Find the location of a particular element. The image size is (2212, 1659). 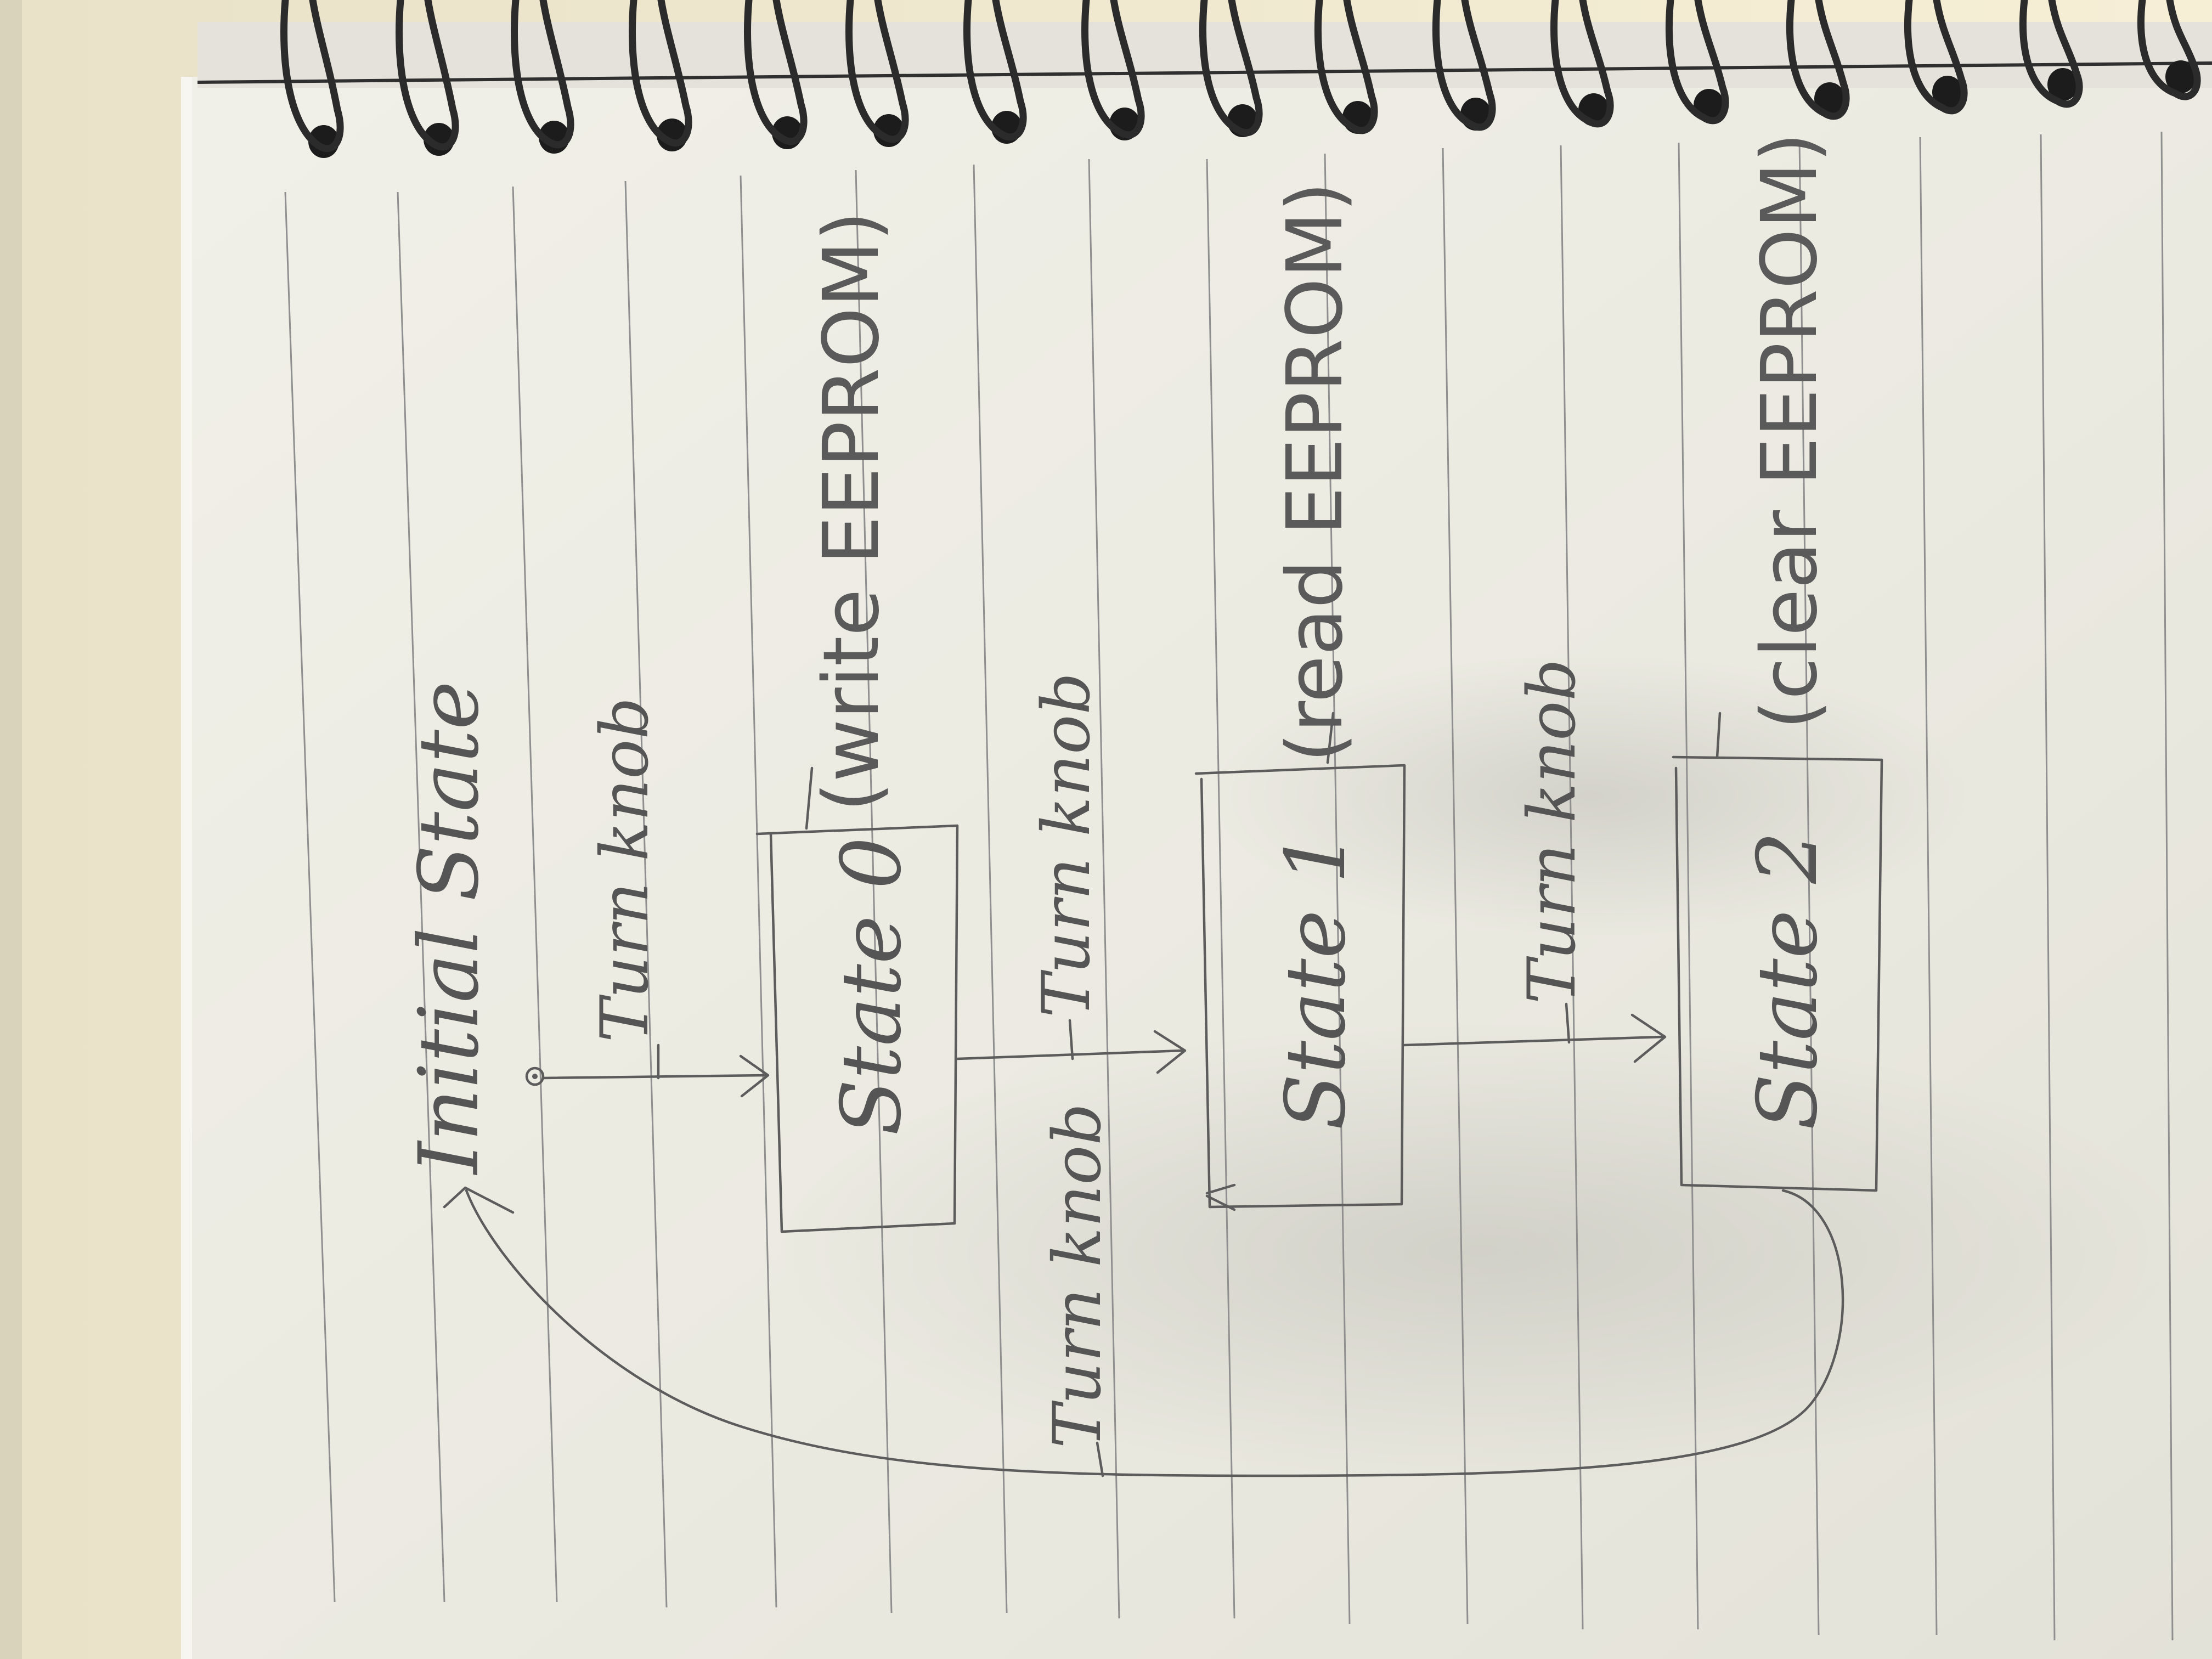

spiral-binding is located at coordinates (1241, 79).